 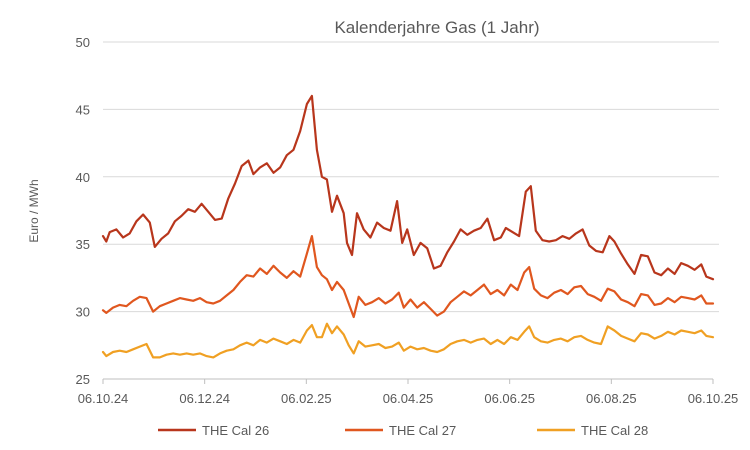 What do you see at coordinates (83, 379) in the screenshot?
I see `y-tick-label: 25` at bounding box center [83, 379].